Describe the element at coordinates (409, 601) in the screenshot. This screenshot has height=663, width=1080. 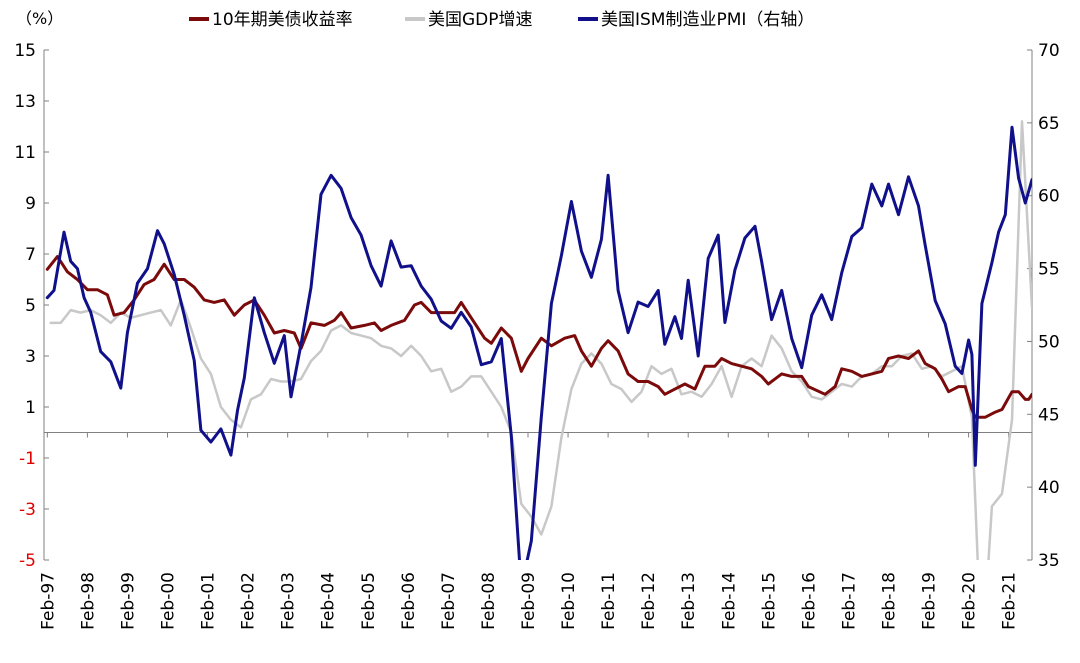
I see `x-axis-tick-label: Feb-06` at that location.